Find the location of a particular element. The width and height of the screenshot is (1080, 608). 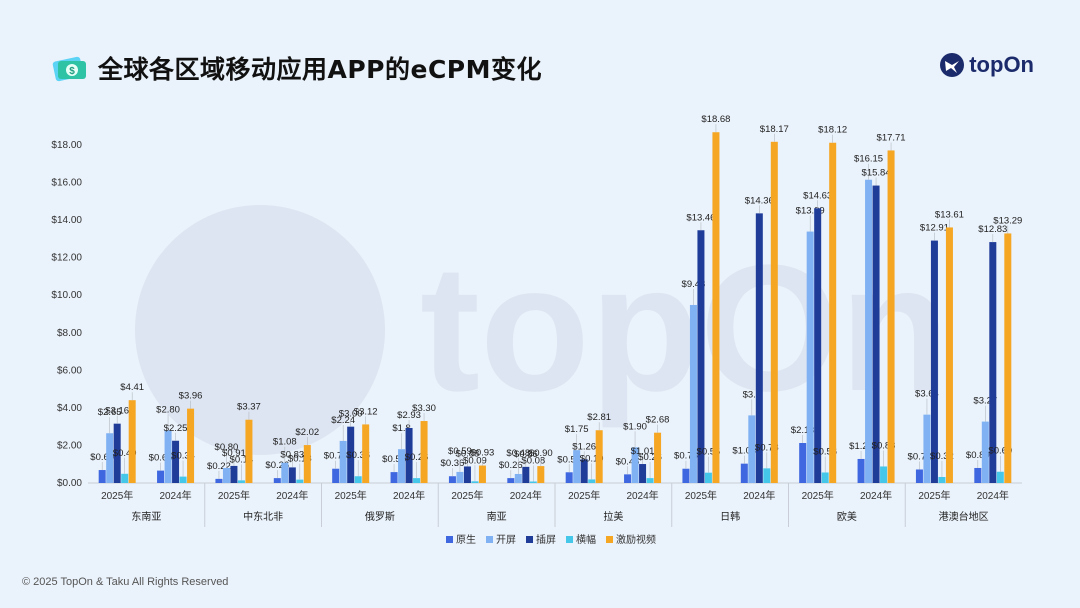

y-tick-label: $0.00 is located at coordinates (69, 483).